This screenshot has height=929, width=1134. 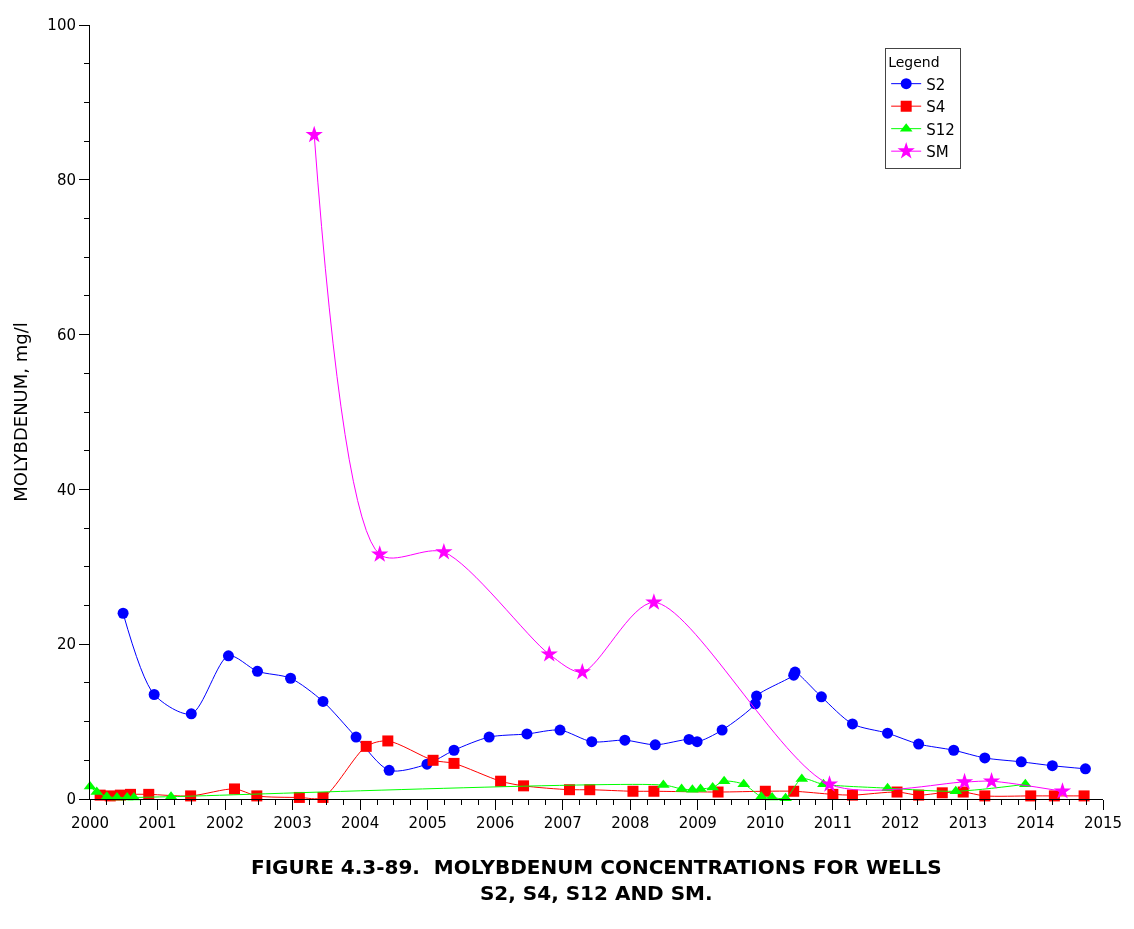 What do you see at coordinates (66, 489) in the screenshot?
I see `y-tick-label: 40` at bounding box center [66, 489].